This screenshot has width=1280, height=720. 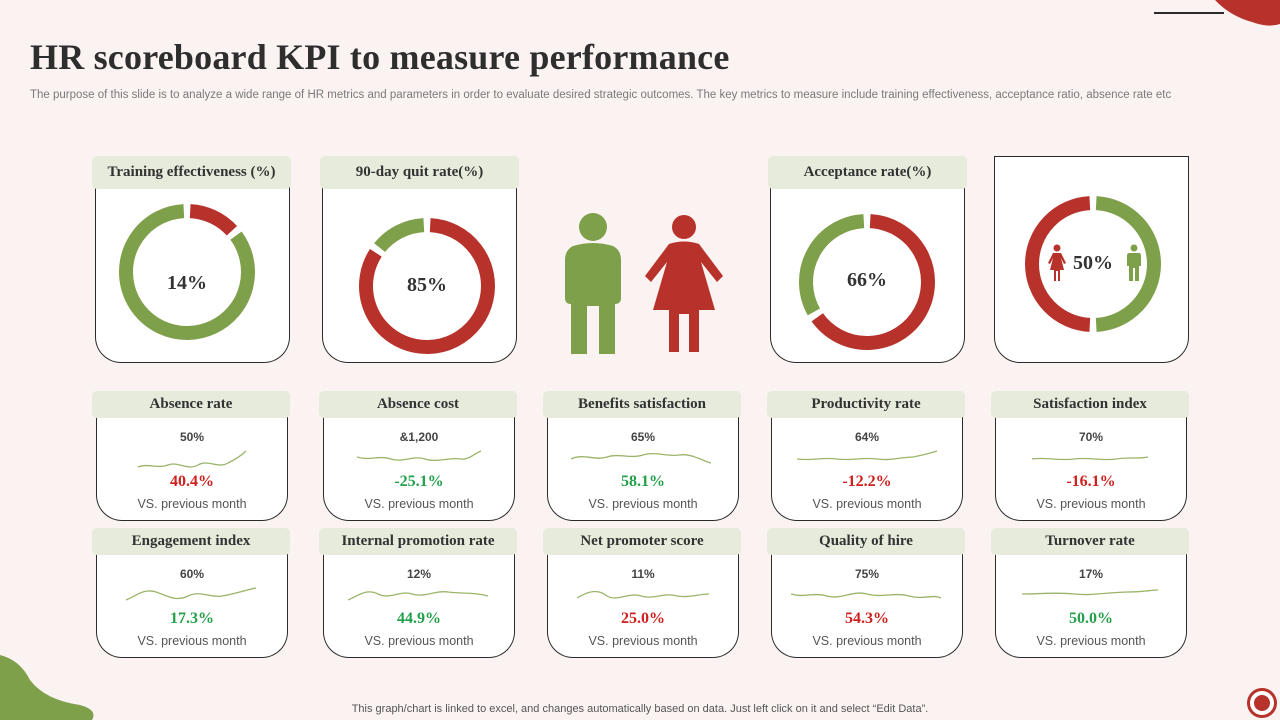 I want to click on page-title: HR scoreboard KPI to measure performance, so click(x=380, y=57).